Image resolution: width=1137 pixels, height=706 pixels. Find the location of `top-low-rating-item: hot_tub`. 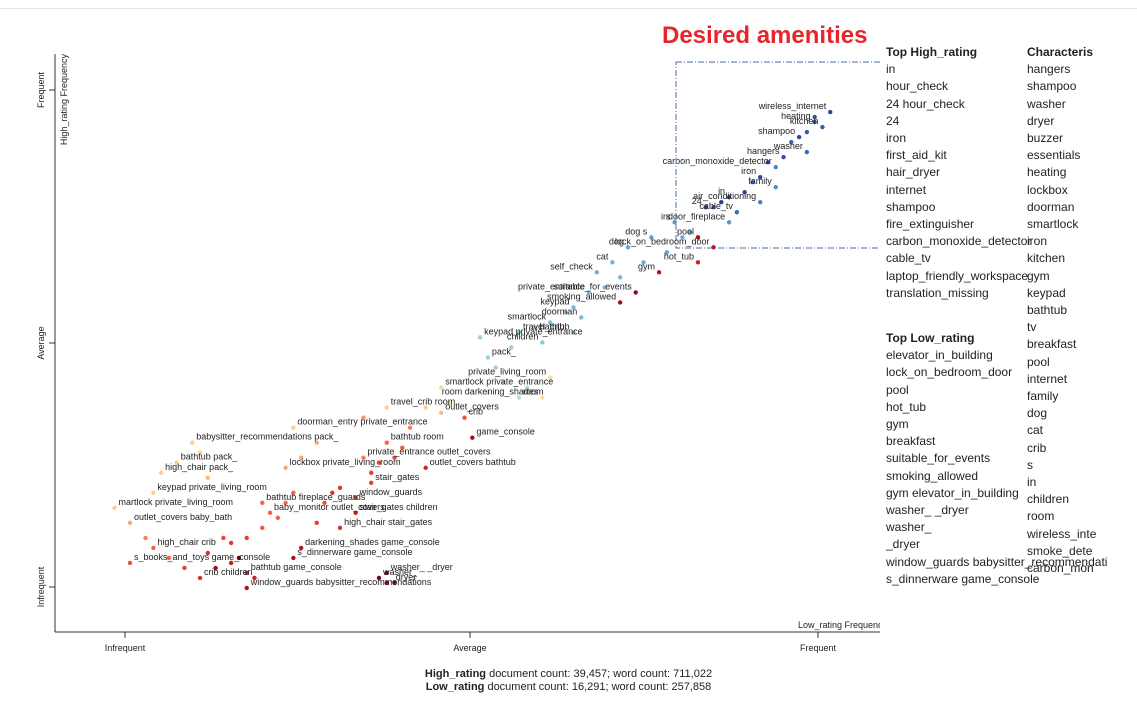

top-low-rating-item: hot_tub is located at coordinates (906, 406).